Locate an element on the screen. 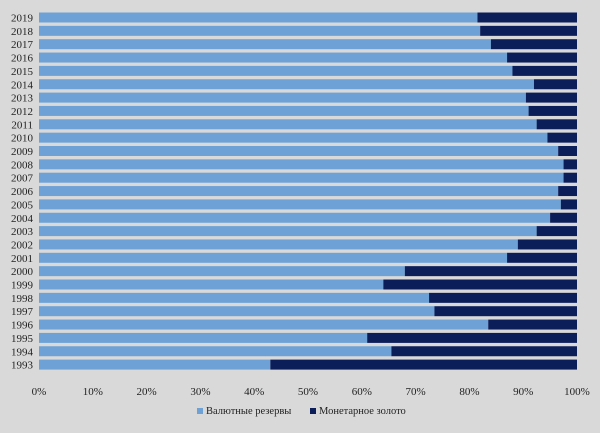 This screenshot has width=600, height=433. y-tick-label: 1993 is located at coordinates (22, 366).